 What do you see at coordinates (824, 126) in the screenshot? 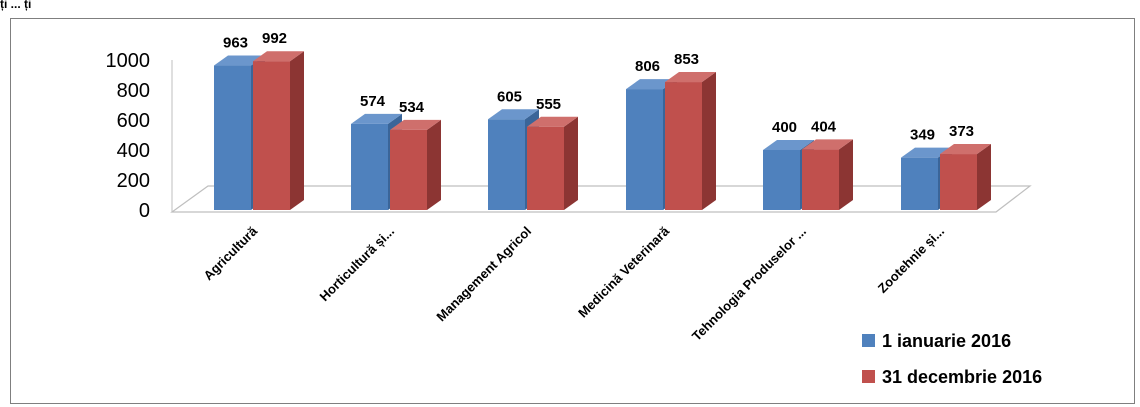
I see `data-label-tehnologia-produselor-series-2: 404` at bounding box center [824, 126].